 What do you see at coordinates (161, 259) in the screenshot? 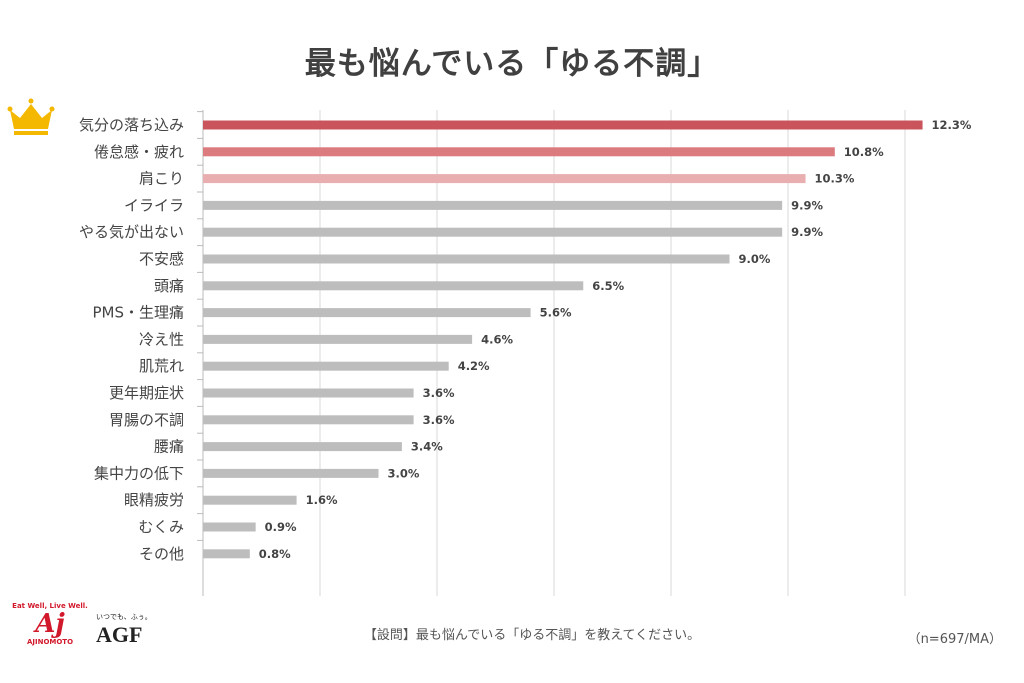
I see `category-label: 不安感` at bounding box center [161, 259].